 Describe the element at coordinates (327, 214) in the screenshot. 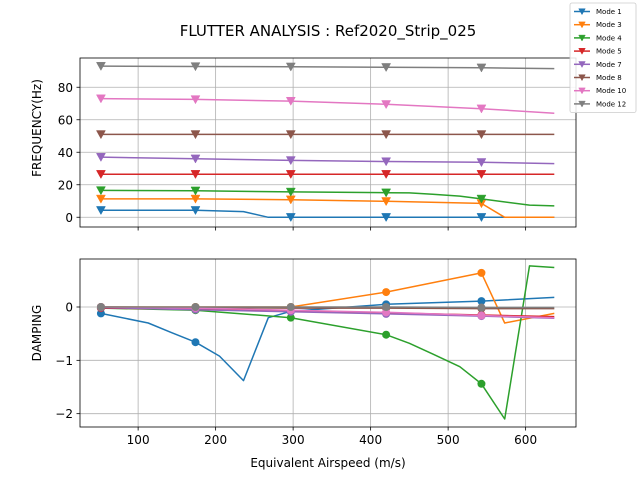

I see `frequency-series-mode-1-line` at that location.